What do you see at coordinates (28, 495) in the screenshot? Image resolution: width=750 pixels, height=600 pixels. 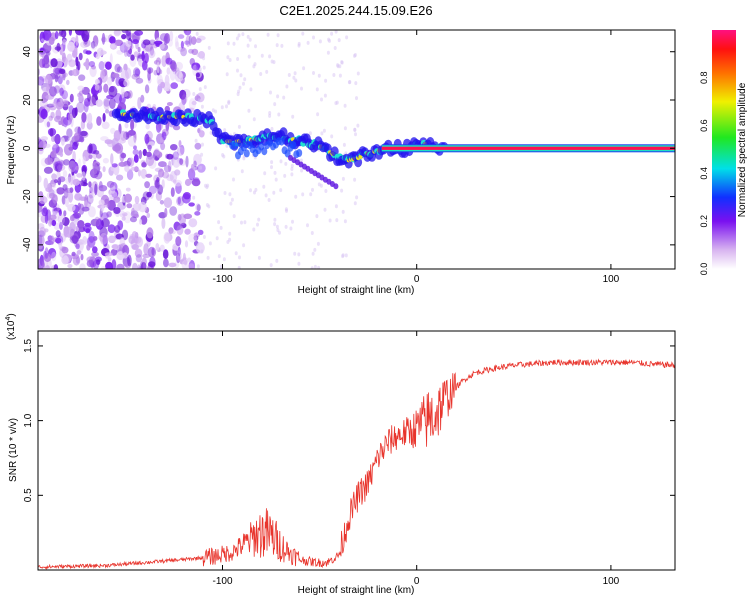 I see `y-tick-label: 0.5` at bounding box center [28, 495].